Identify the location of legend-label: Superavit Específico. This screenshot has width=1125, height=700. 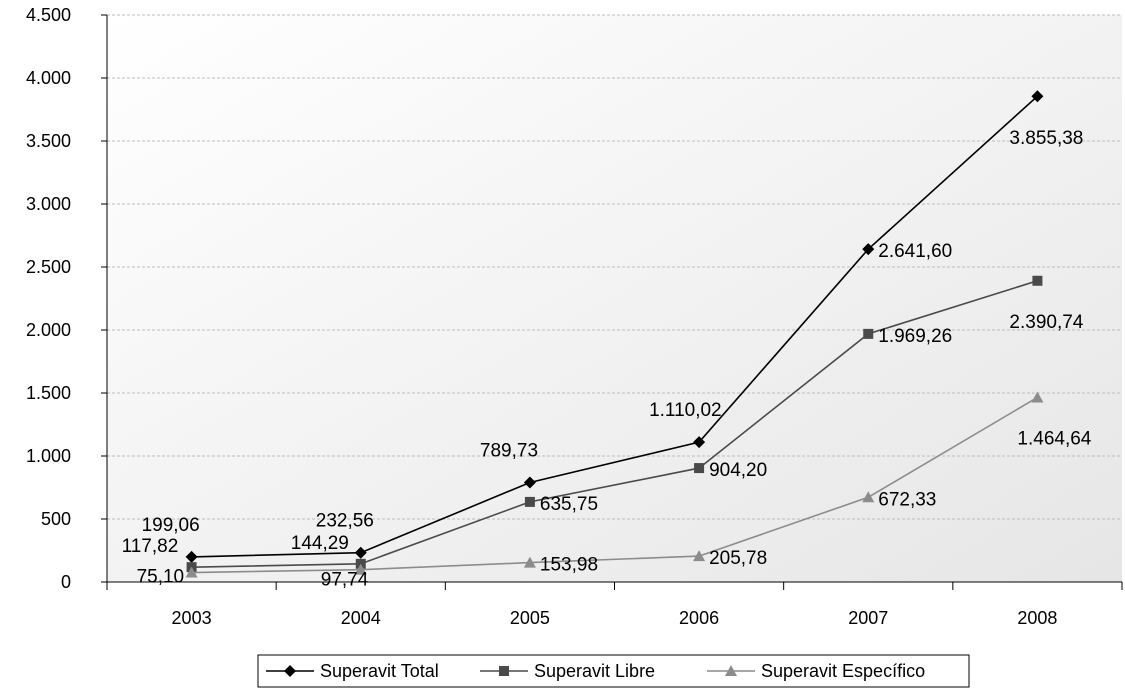
(843, 671).